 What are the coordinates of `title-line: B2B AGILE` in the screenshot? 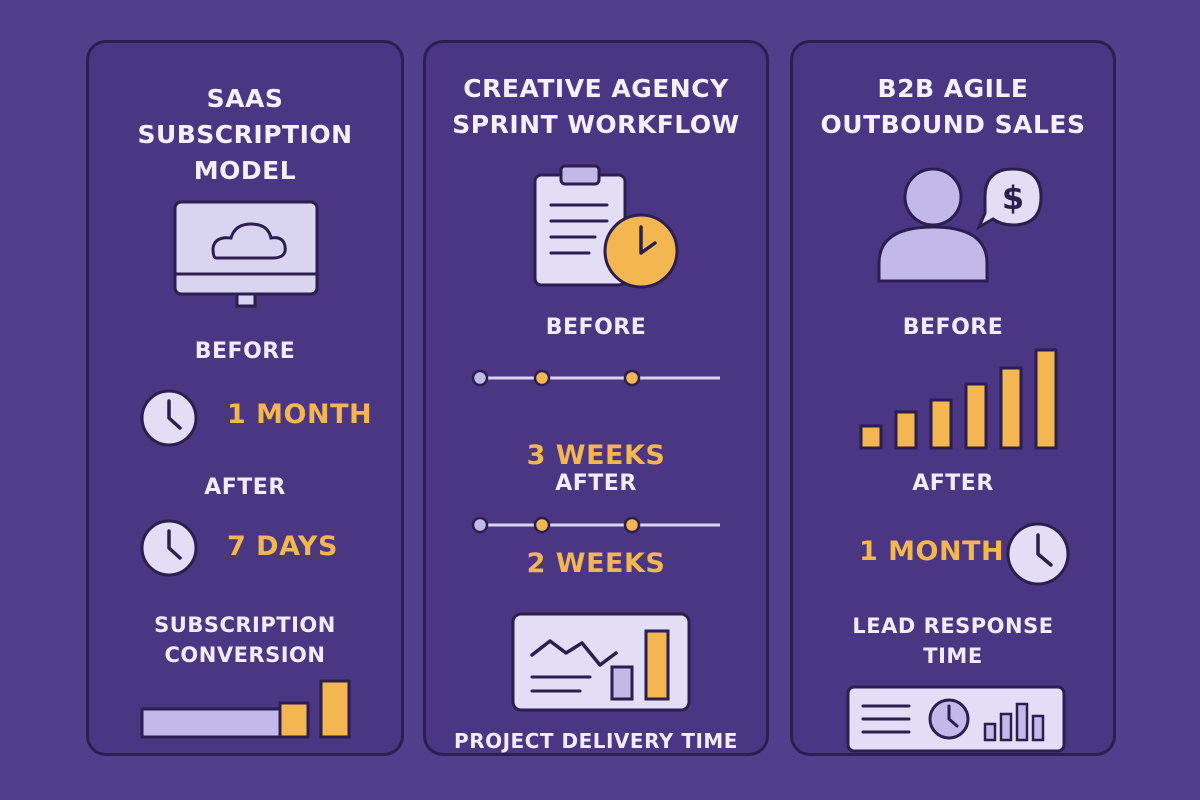 It's located at (953, 88).